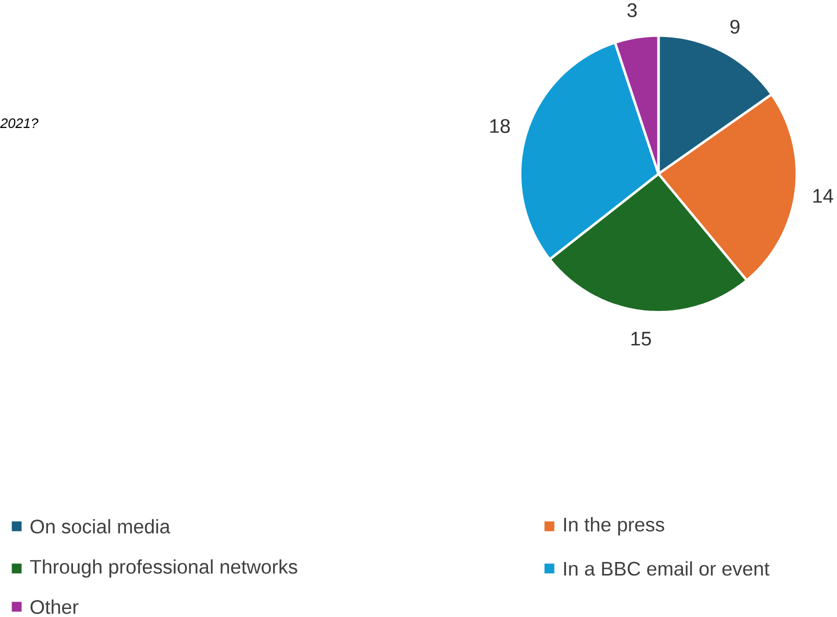 This screenshot has height=617, width=837. I want to click on legend-label: Through professional networks, so click(164, 569).